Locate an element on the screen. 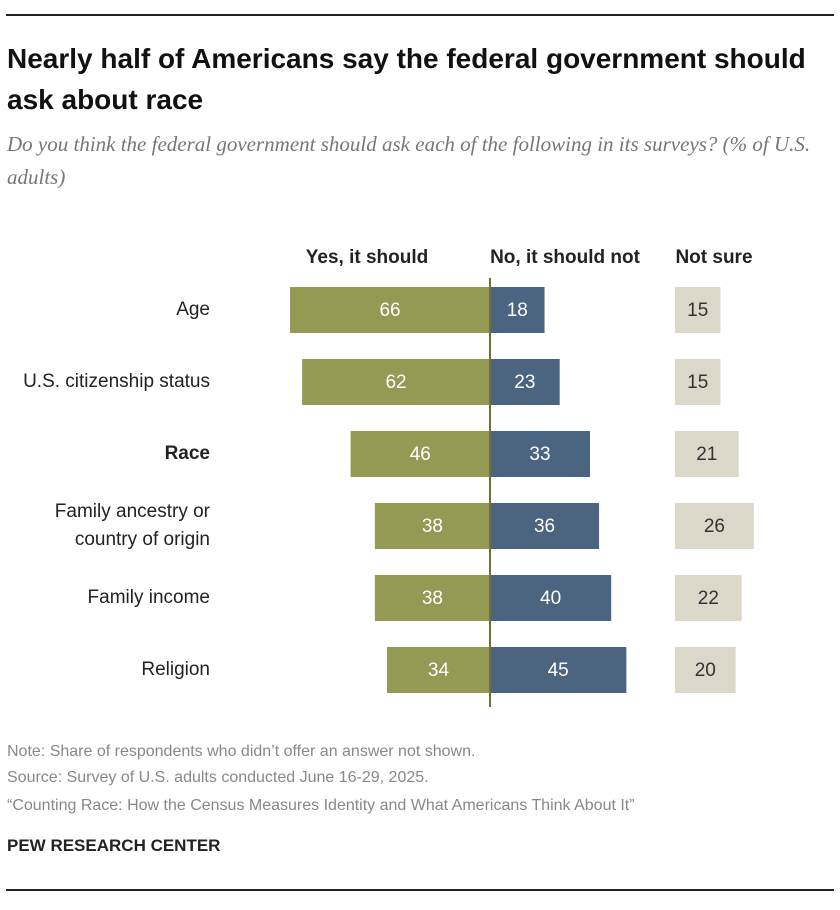  value-label: 22 is located at coordinates (708, 598).